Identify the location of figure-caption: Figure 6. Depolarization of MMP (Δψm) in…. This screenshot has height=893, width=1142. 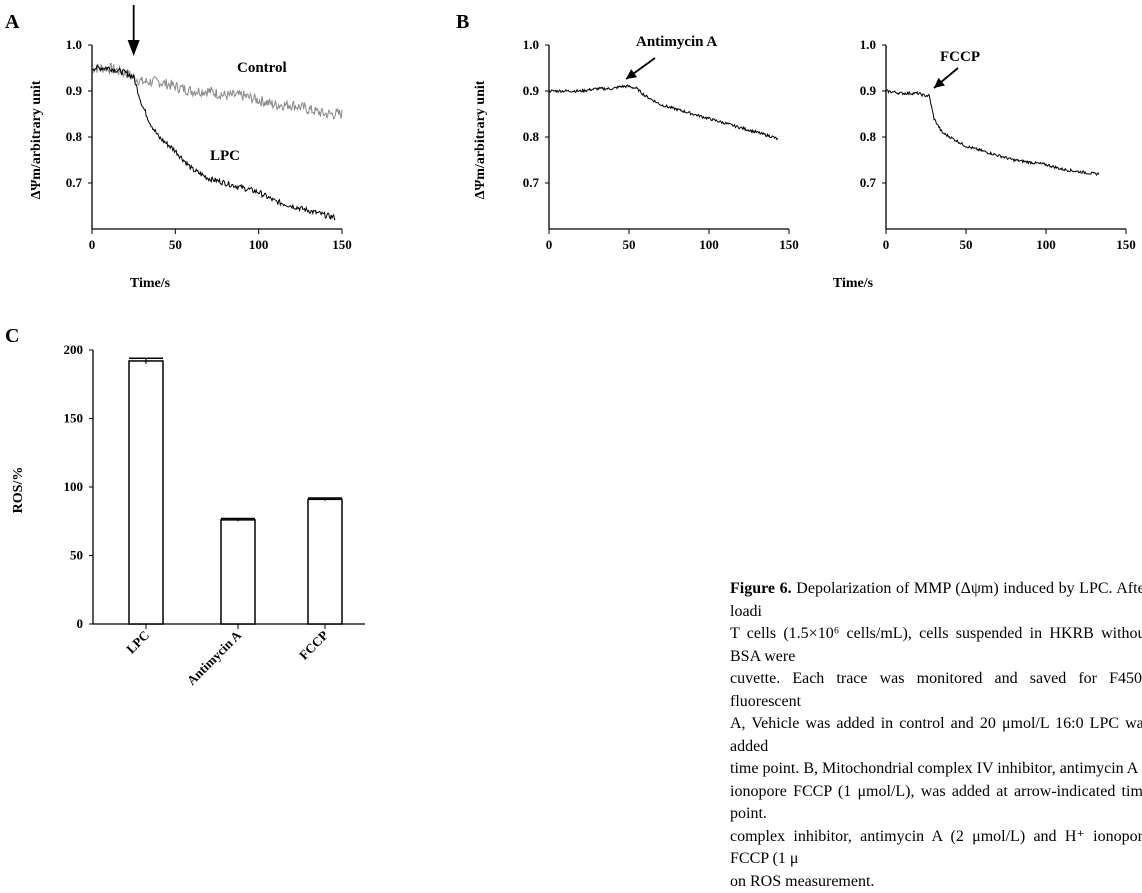
(936, 735).